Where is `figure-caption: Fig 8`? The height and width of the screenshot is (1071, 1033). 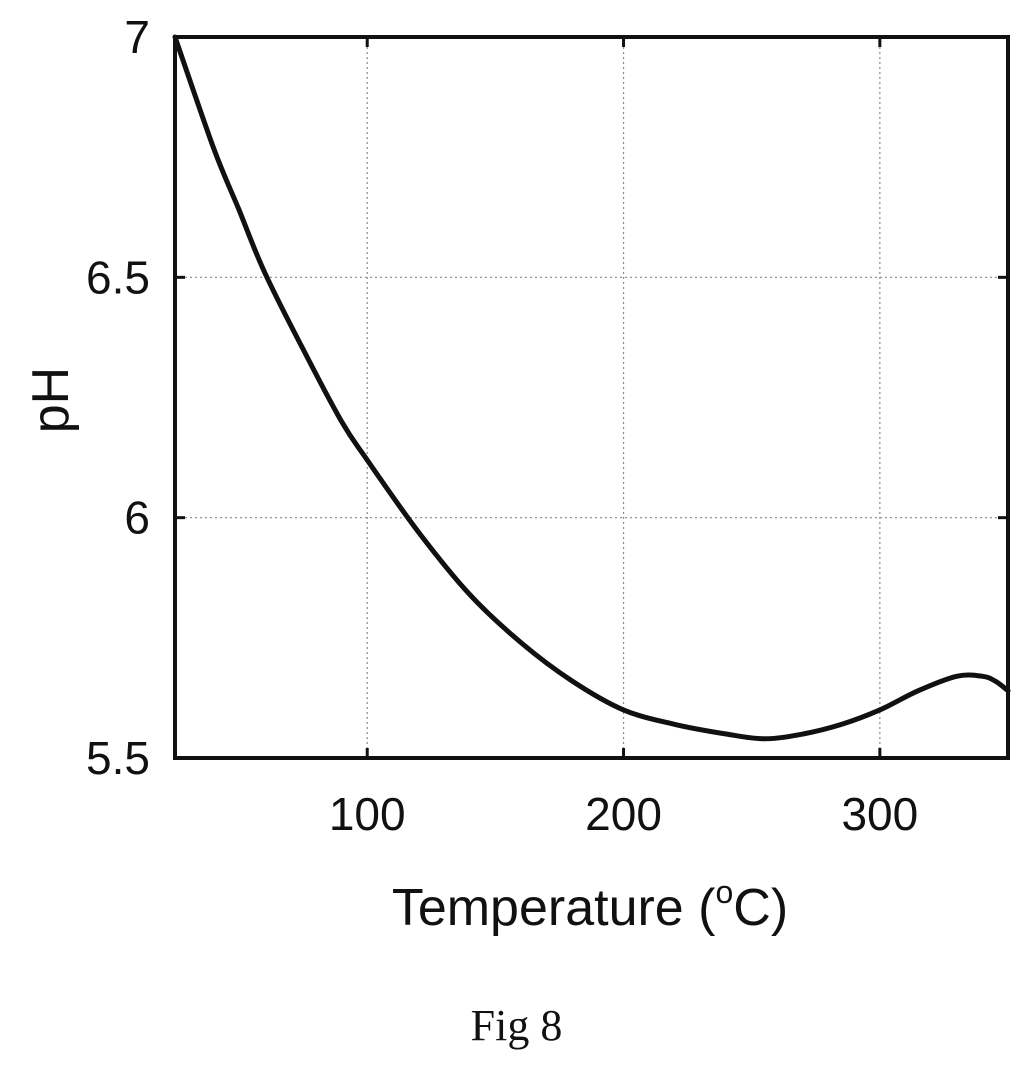 figure-caption: Fig 8 is located at coordinates (516, 1025).